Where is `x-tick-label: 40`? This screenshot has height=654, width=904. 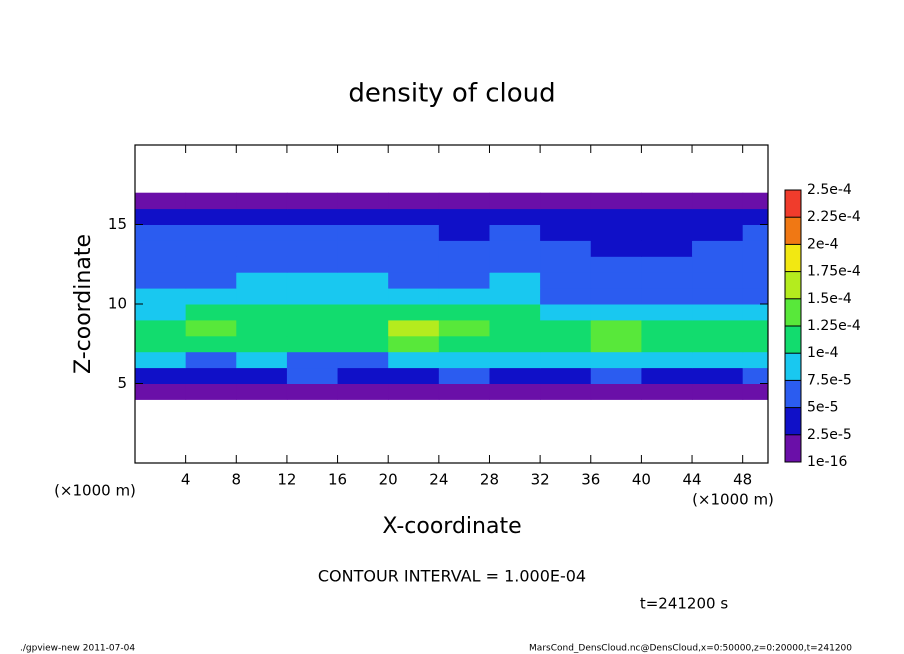
x-tick-label: 40 is located at coordinates (641, 480).